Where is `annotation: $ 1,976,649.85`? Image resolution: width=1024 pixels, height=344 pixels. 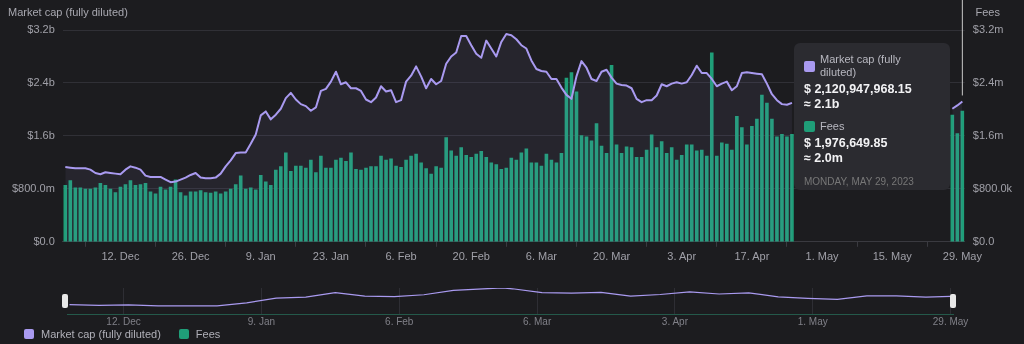
annotation: $ 1,976,649.85 is located at coordinates (846, 143).